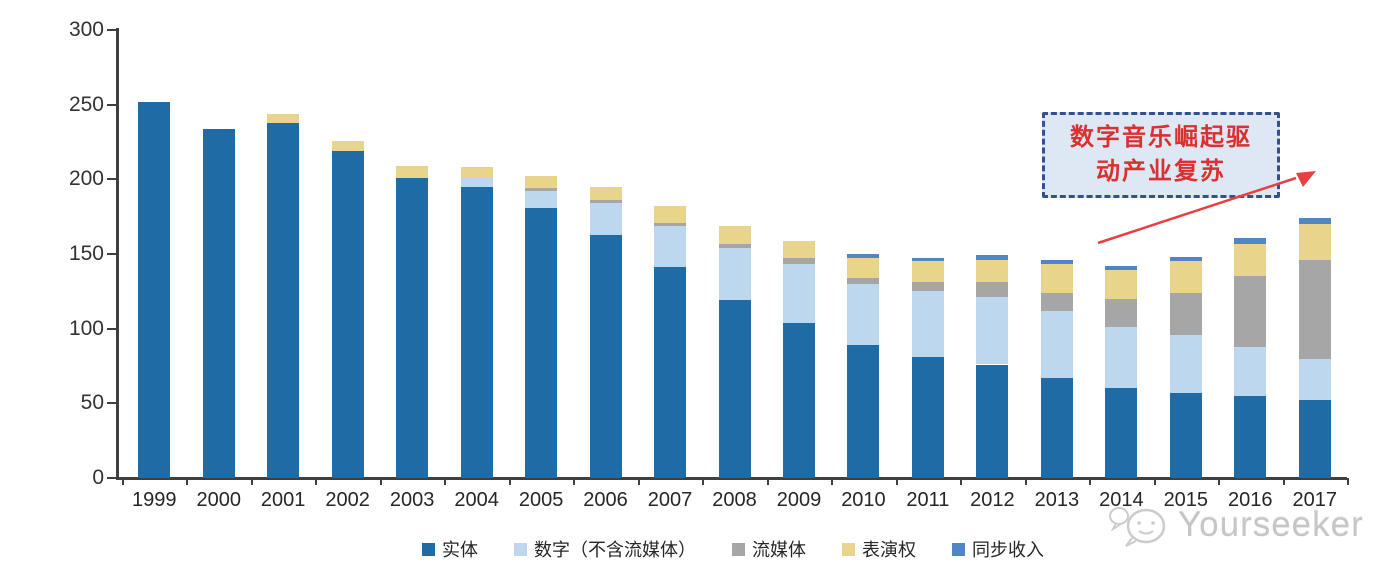  I want to click on x-category-label-2016: 2016, so click(1250, 500).